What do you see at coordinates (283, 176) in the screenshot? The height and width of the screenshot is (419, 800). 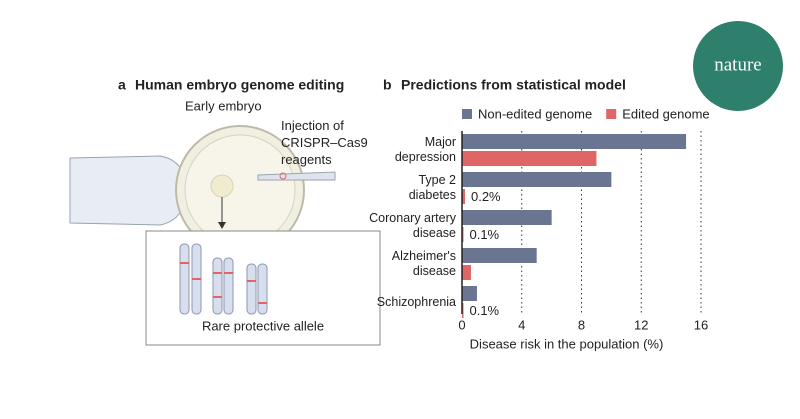 I see `reagent` at bounding box center [283, 176].